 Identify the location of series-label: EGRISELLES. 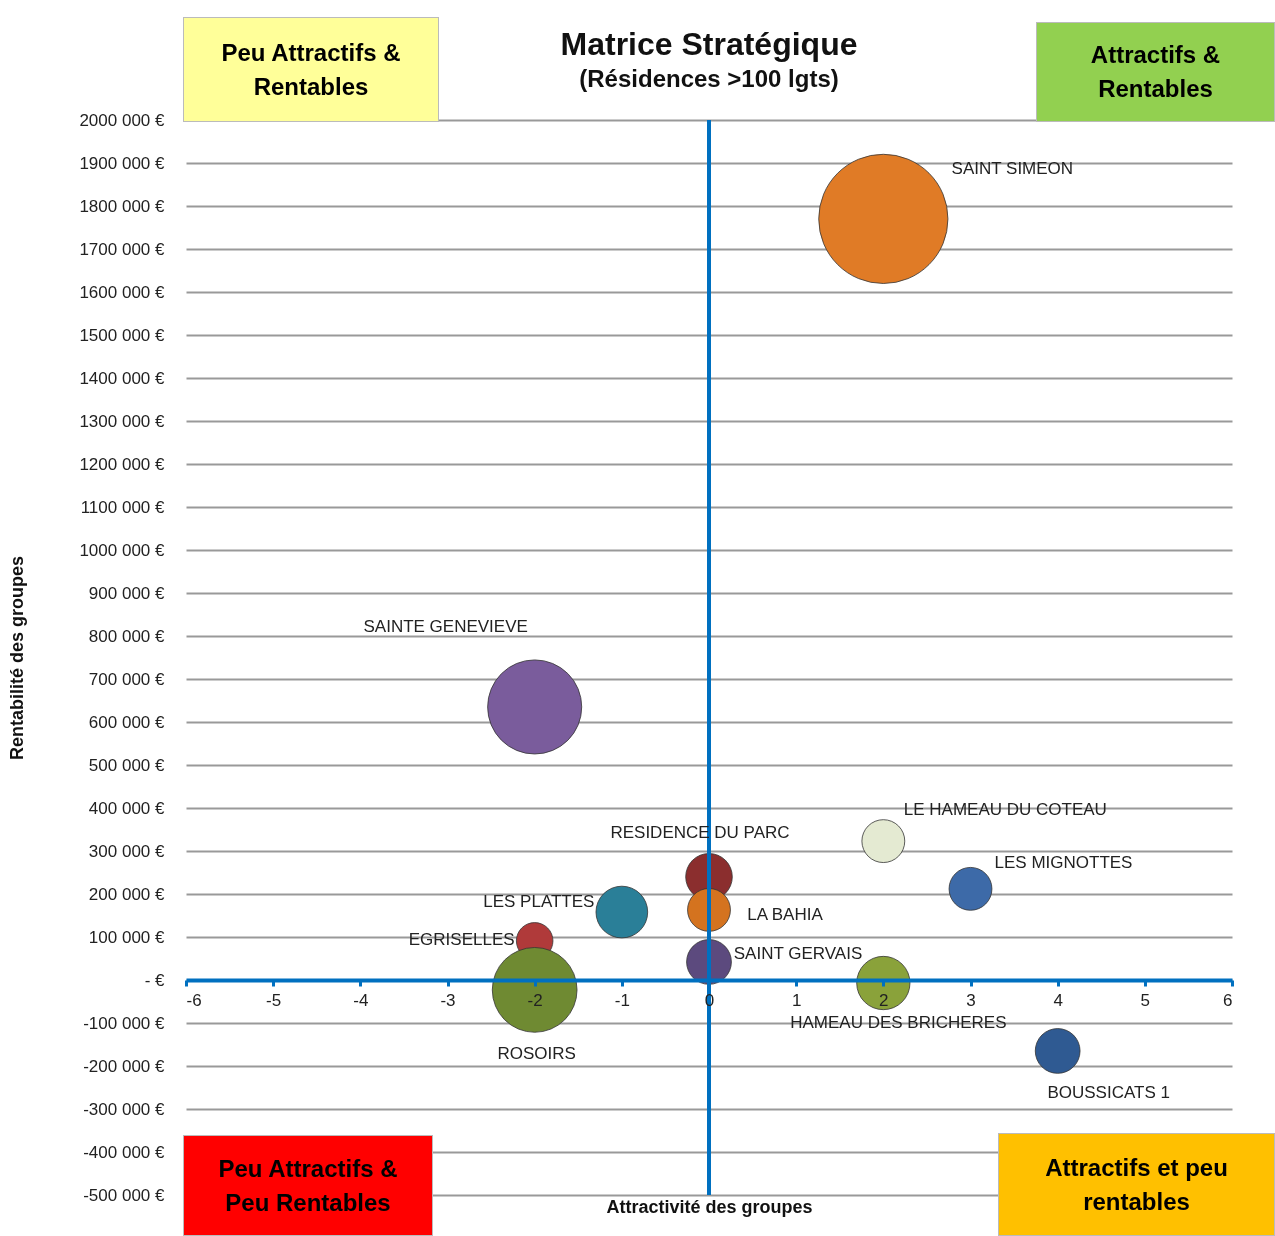
(461, 939).